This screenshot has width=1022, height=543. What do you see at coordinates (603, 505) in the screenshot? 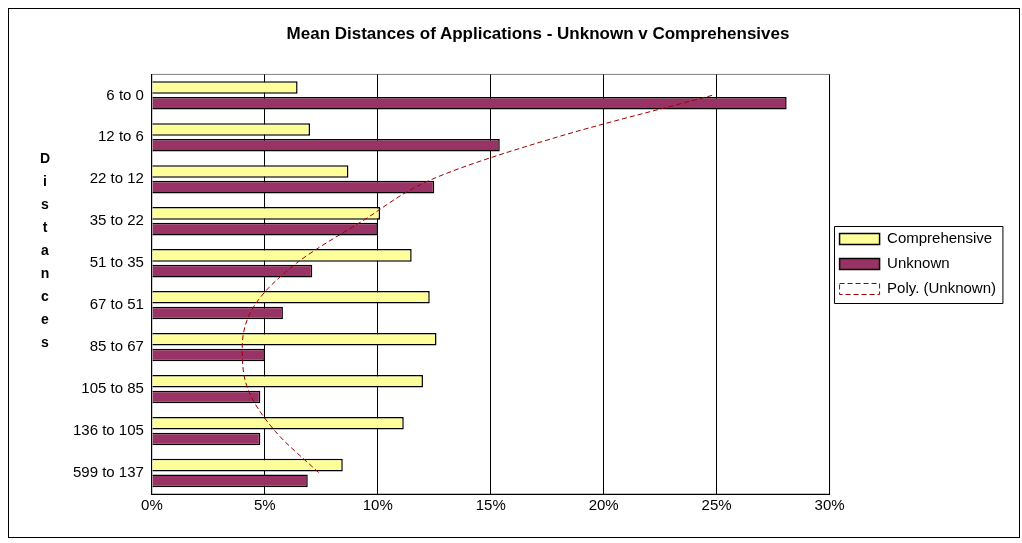
I see `x-tick-label: 20%` at bounding box center [603, 505].